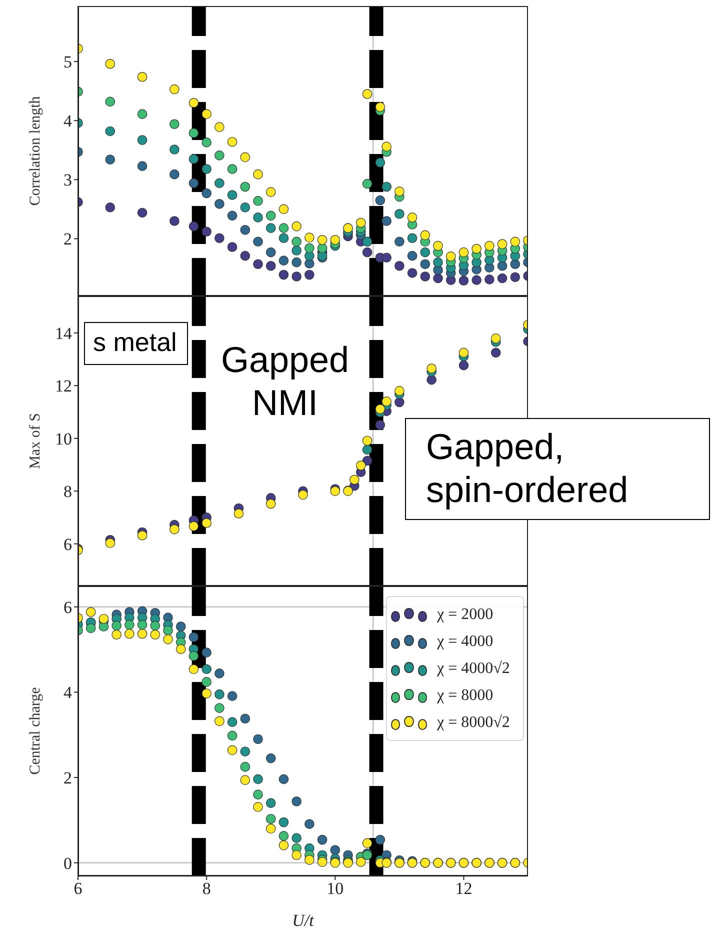  What do you see at coordinates (68, 180) in the screenshot?
I see `y-tick-label: 3` at bounding box center [68, 180].